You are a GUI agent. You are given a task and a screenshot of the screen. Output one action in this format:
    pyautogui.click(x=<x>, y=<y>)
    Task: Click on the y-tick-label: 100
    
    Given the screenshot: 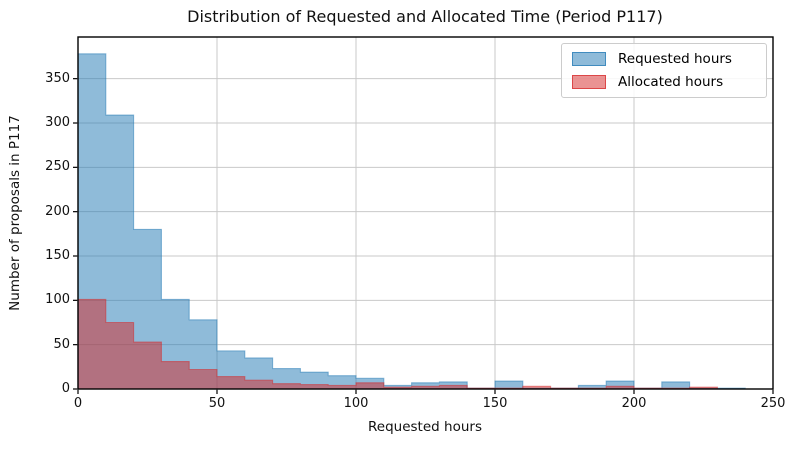 What is the action you would take?
    pyautogui.click(x=57, y=300)
    